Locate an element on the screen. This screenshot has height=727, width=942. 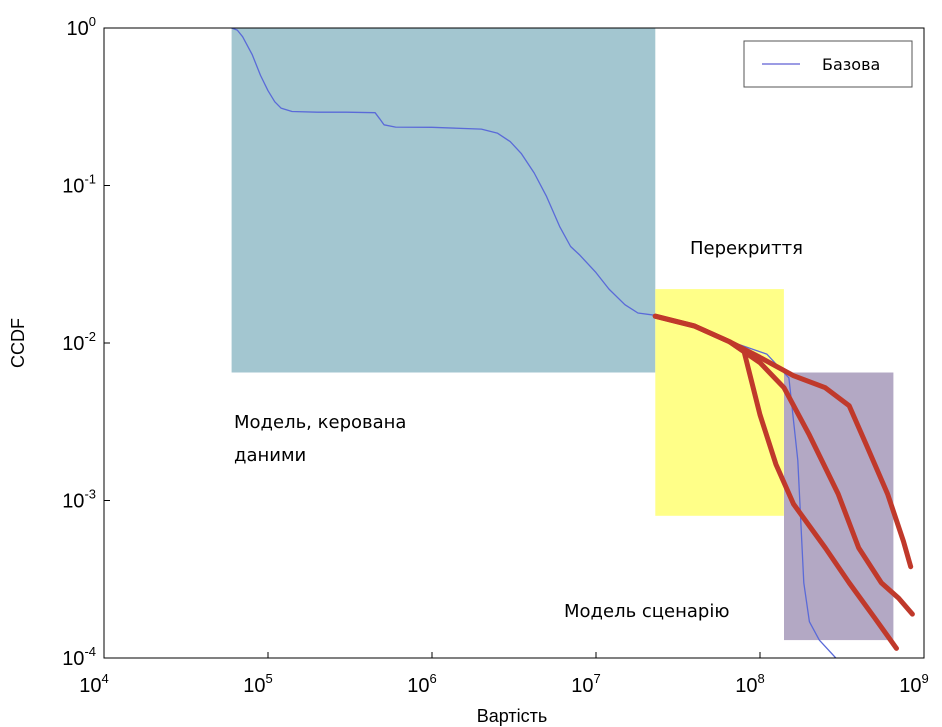
region-label-0-line-0: Модель, керована is located at coordinates (320, 422).